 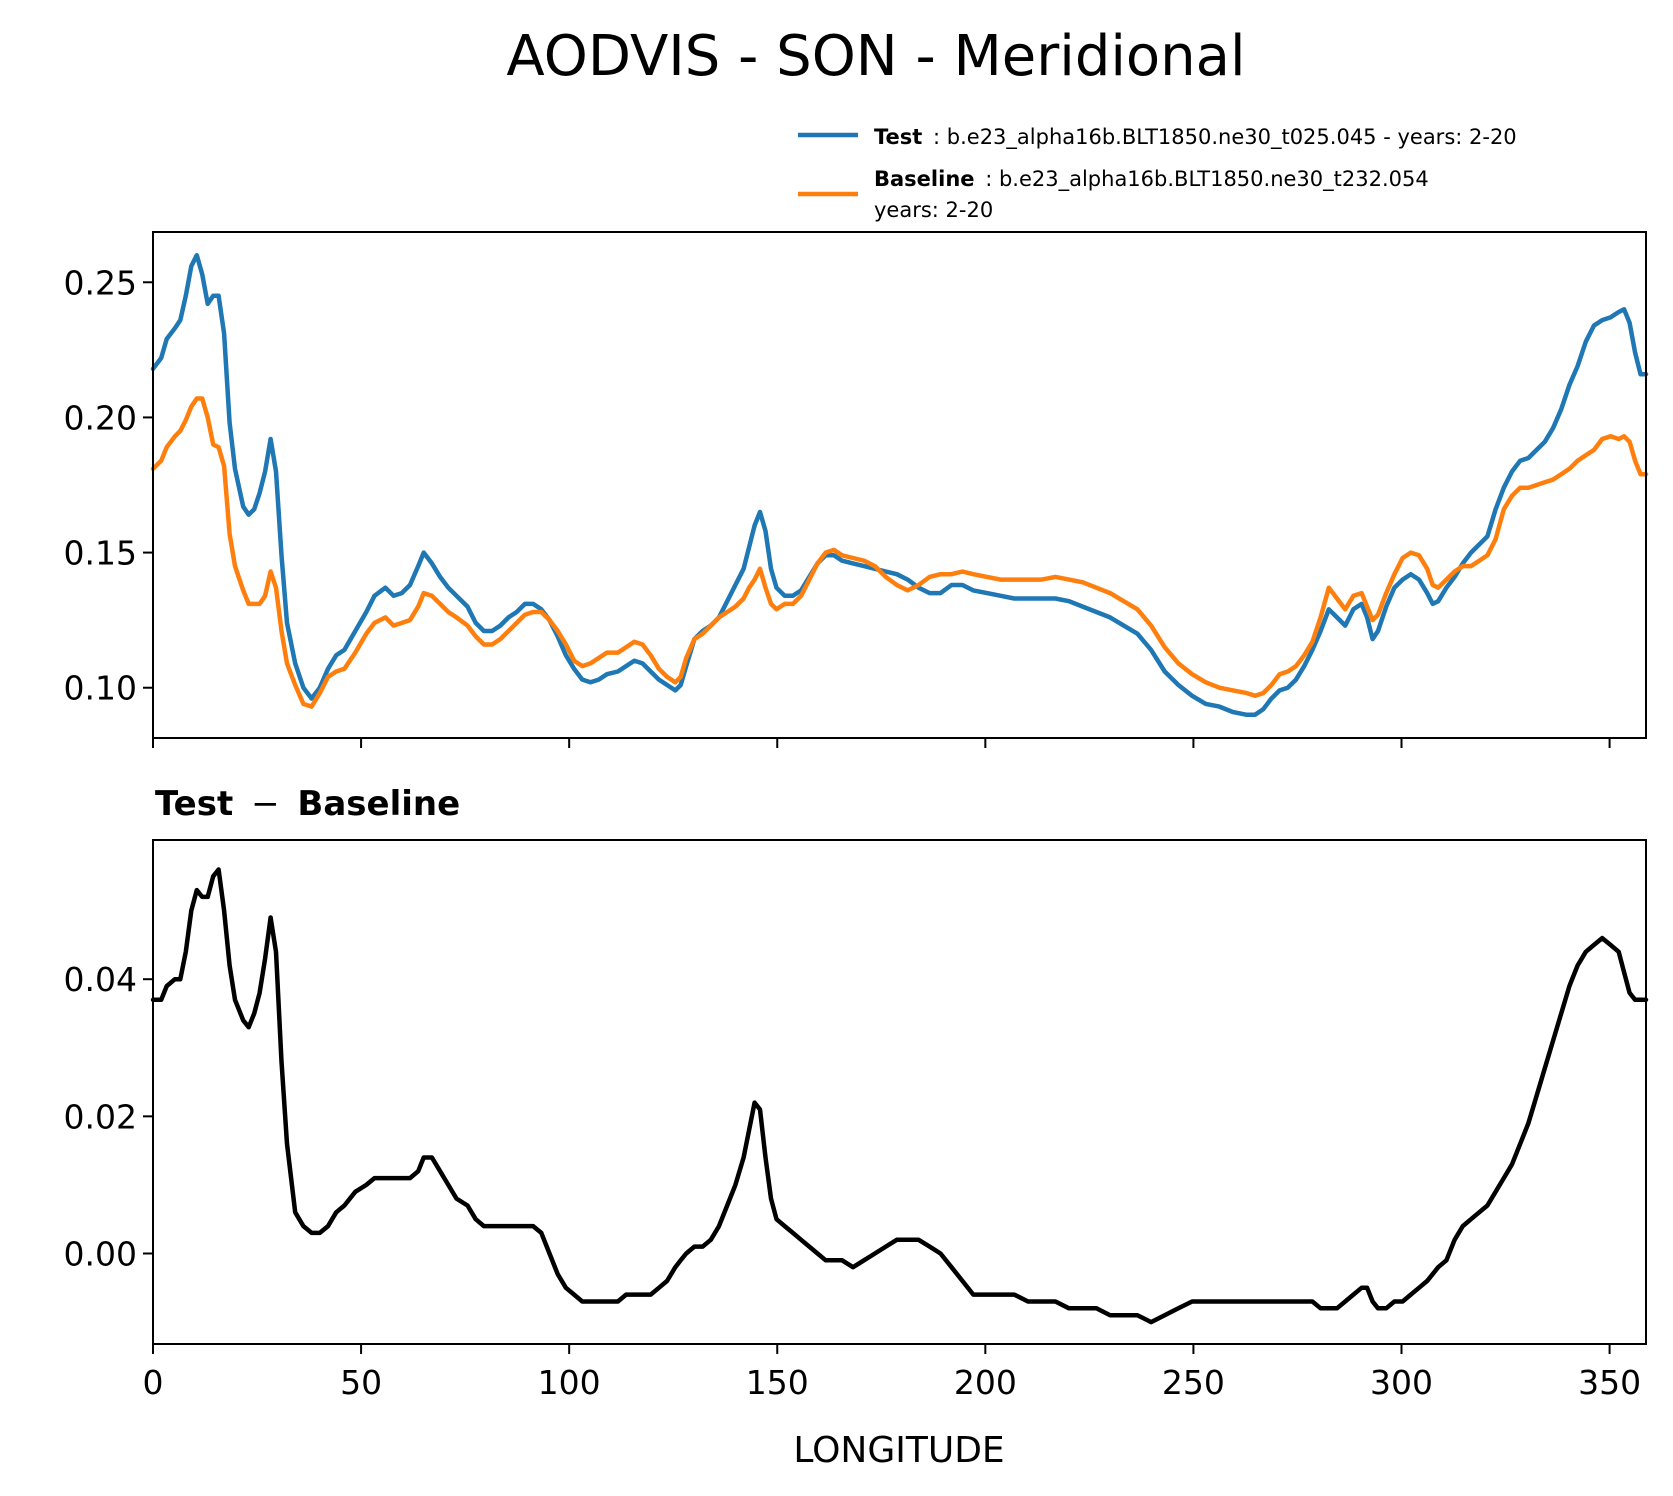 I want to click on bottom-xtick-label: 100, so click(x=569, y=1382).